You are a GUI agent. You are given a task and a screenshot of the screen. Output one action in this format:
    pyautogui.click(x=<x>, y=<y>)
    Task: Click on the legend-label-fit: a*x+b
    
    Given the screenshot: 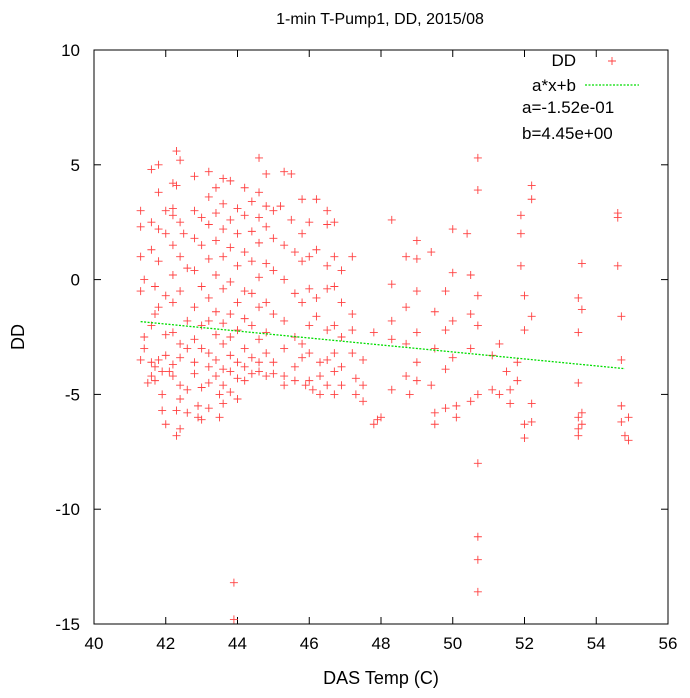 What is the action you would take?
    pyautogui.click(x=554, y=85)
    